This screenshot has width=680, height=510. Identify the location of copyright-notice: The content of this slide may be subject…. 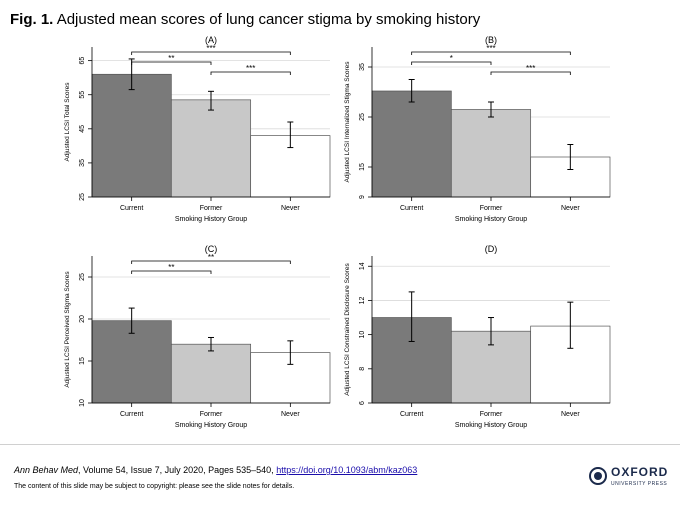
(154, 486).